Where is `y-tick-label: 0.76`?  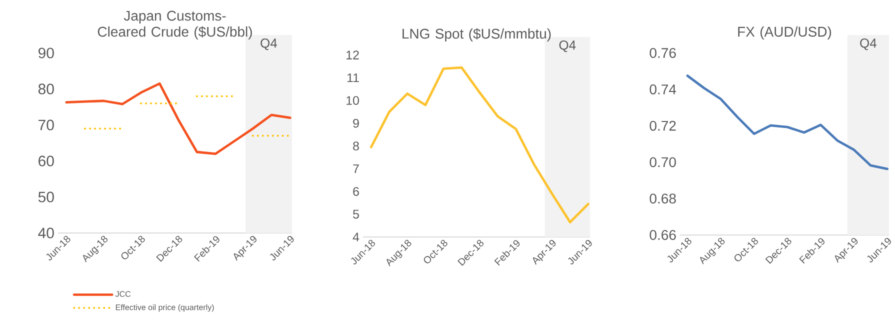 y-tick-label: 0.76 is located at coordinates (663, 53).